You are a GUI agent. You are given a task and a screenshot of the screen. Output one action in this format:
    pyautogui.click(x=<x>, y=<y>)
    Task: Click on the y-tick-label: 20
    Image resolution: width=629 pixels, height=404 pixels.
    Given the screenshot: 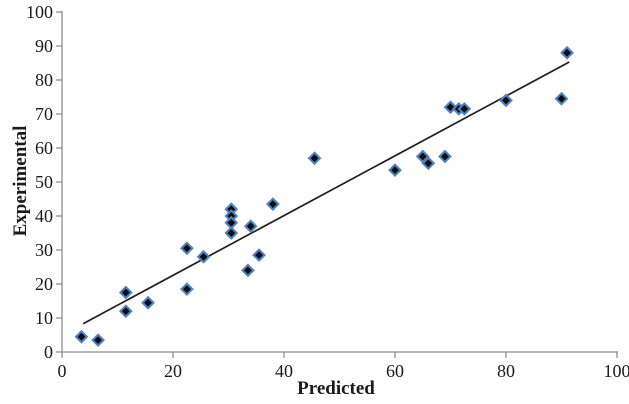 What is the action you would take?
    pyautogui.click(x=44, y=284)
    